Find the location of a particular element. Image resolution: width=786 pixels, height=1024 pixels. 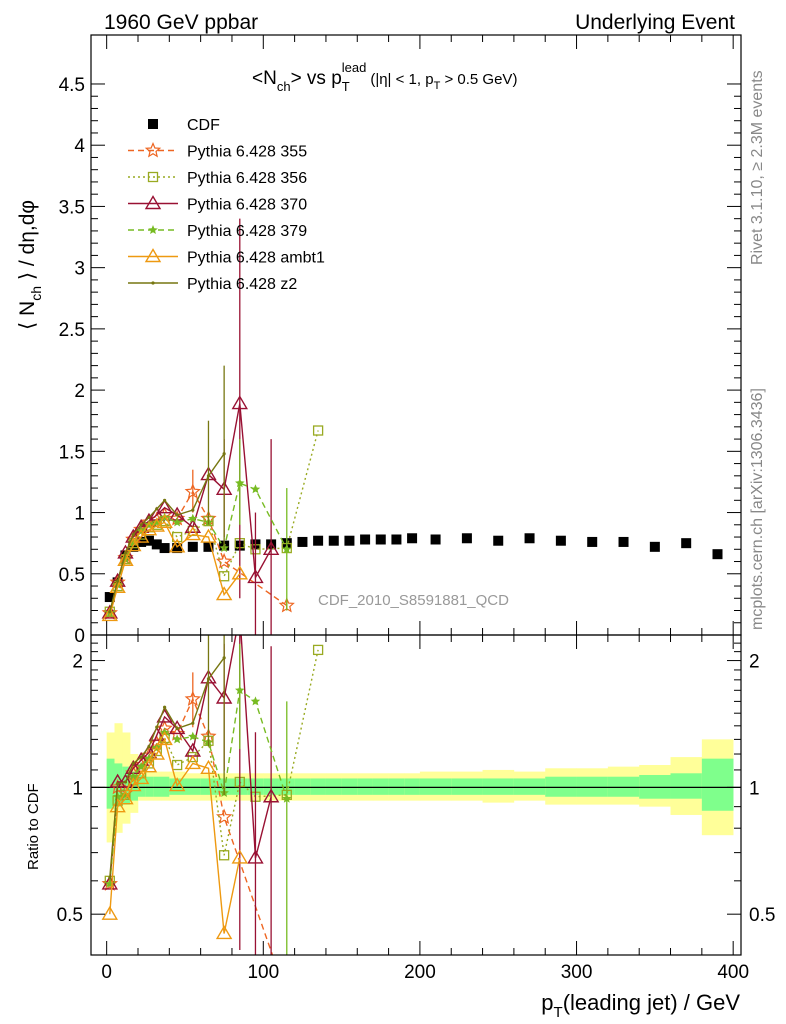

xlabel: pT(leading jet) / GeV is located at coordinates (640, 1005).